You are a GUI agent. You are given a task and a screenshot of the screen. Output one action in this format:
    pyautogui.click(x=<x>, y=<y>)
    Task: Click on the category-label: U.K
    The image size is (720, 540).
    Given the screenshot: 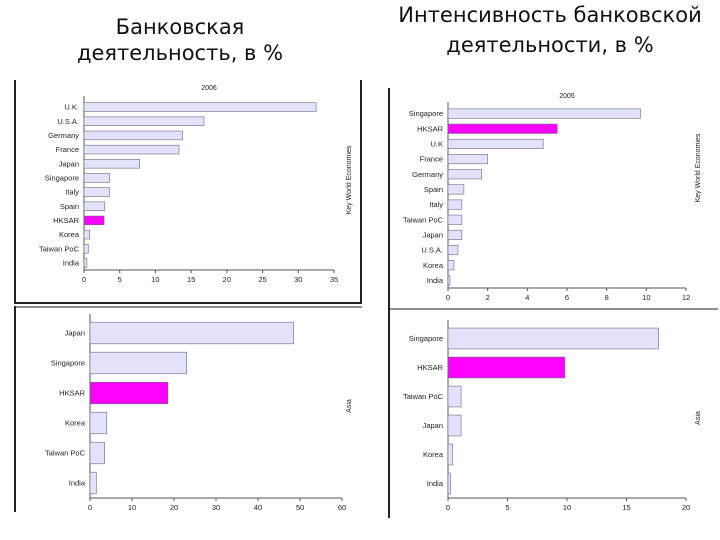 What is the action you would take?
    pyautogui.click(x=436, y=144)
    